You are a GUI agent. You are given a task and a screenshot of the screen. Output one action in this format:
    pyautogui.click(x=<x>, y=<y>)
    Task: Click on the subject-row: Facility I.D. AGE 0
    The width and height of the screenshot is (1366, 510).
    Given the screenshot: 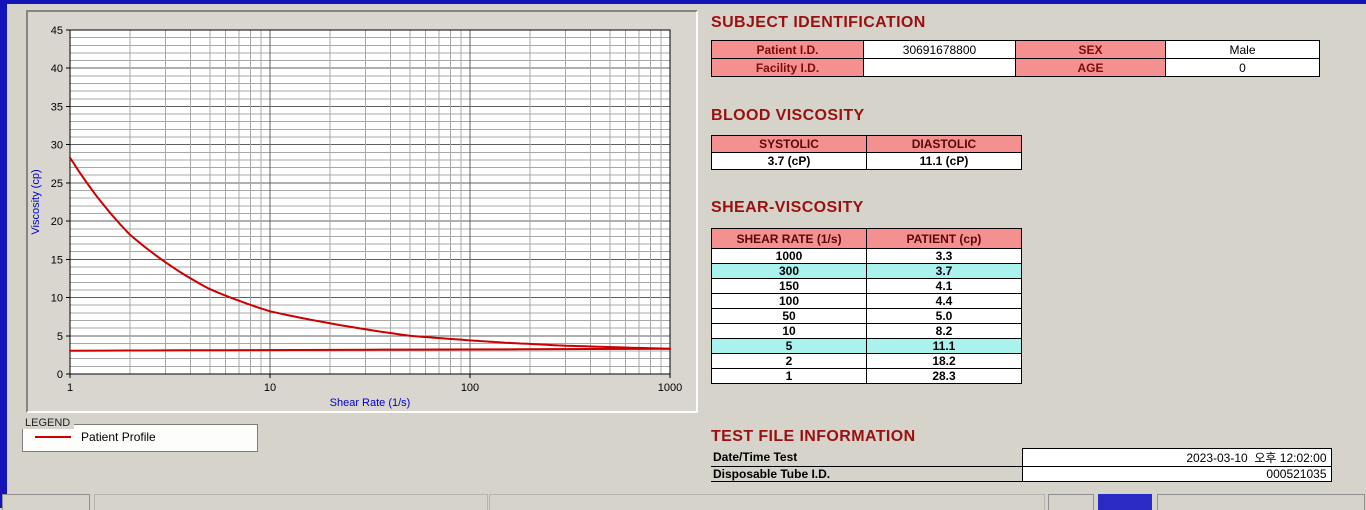 What is the action you would take?
    pyautogui.click(x=1015, y=67)
    